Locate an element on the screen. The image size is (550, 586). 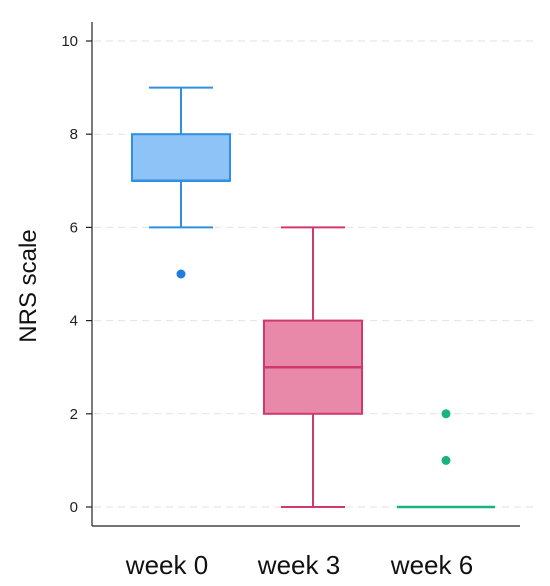
y-tick-label: 0 is located at coordinates (74, 507).